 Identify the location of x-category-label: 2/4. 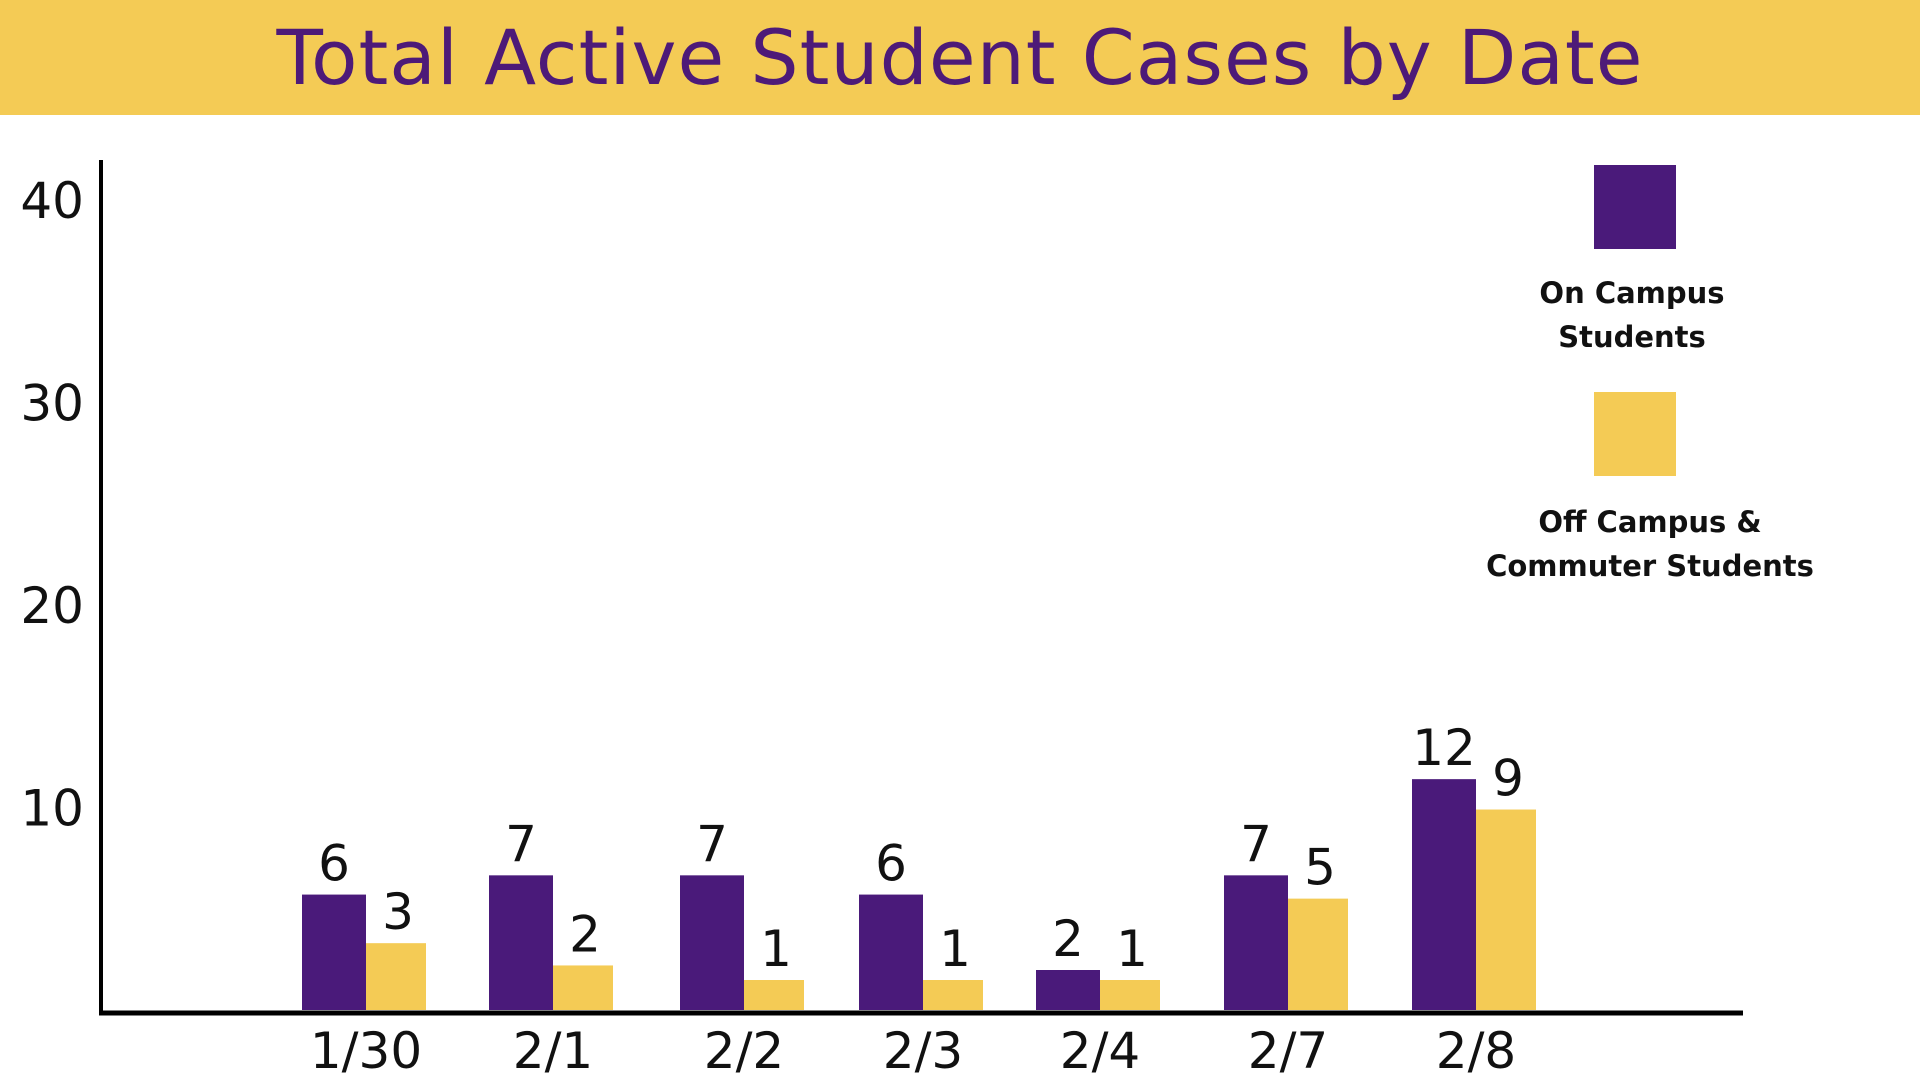
(1100, 1051).